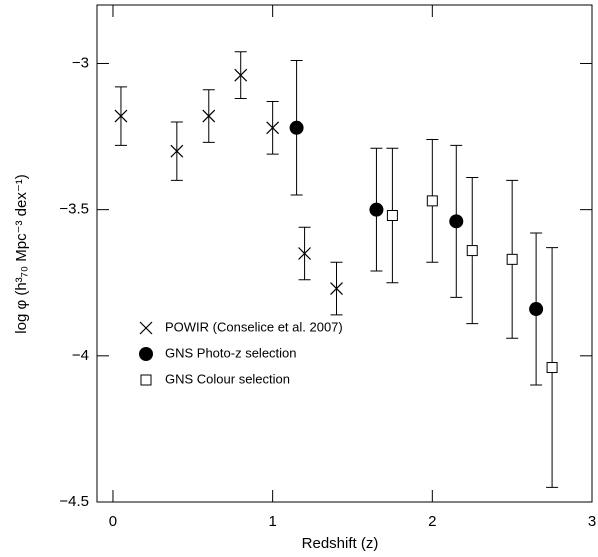 This screenshot has height=557, width=598. I want to click on y-tick-label: −3, so click(80, 62).